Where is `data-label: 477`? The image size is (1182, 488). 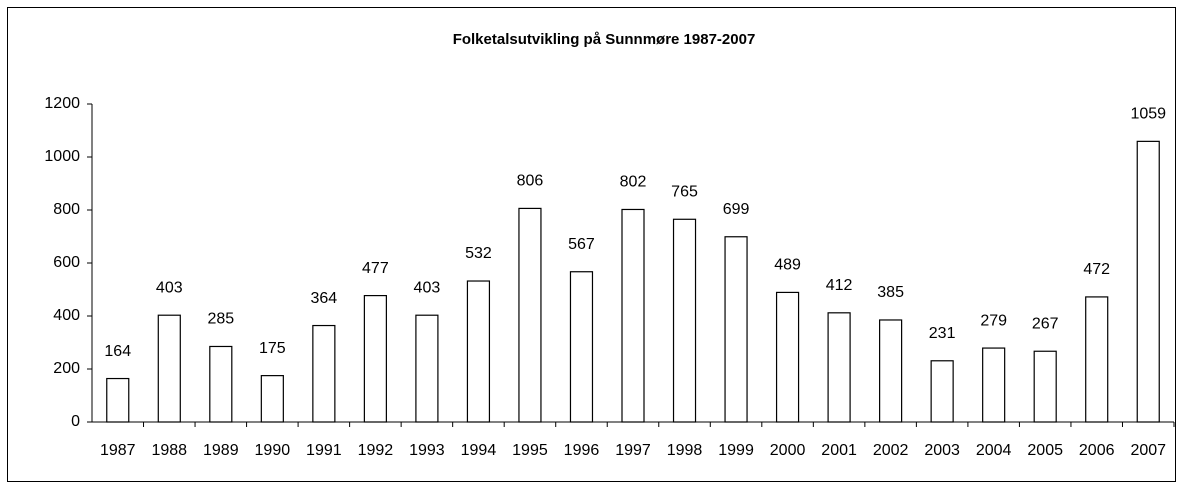 data-label: 477 is located at coordinates (375, 268).